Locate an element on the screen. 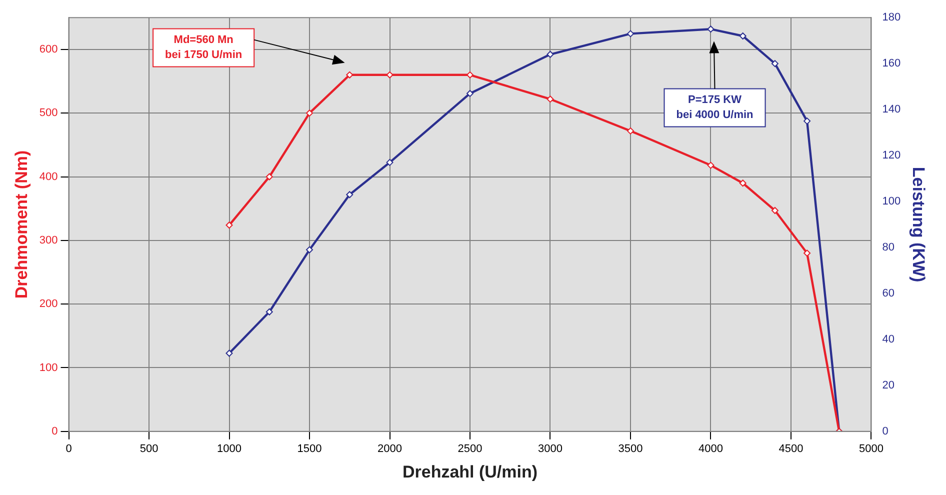 This screenshot has width=946, height=495. annotation: Md=560 Mn bei 1750 U/min is located at coordinates (203, 47).